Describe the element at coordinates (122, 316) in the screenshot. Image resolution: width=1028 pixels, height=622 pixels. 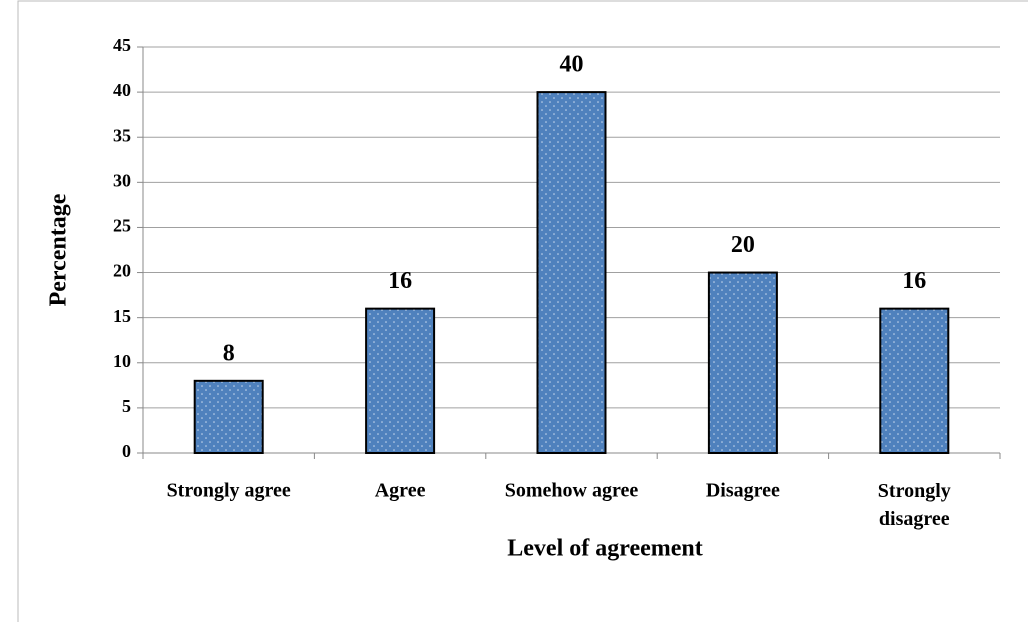
I see `y-tick-label: 15` at that location.